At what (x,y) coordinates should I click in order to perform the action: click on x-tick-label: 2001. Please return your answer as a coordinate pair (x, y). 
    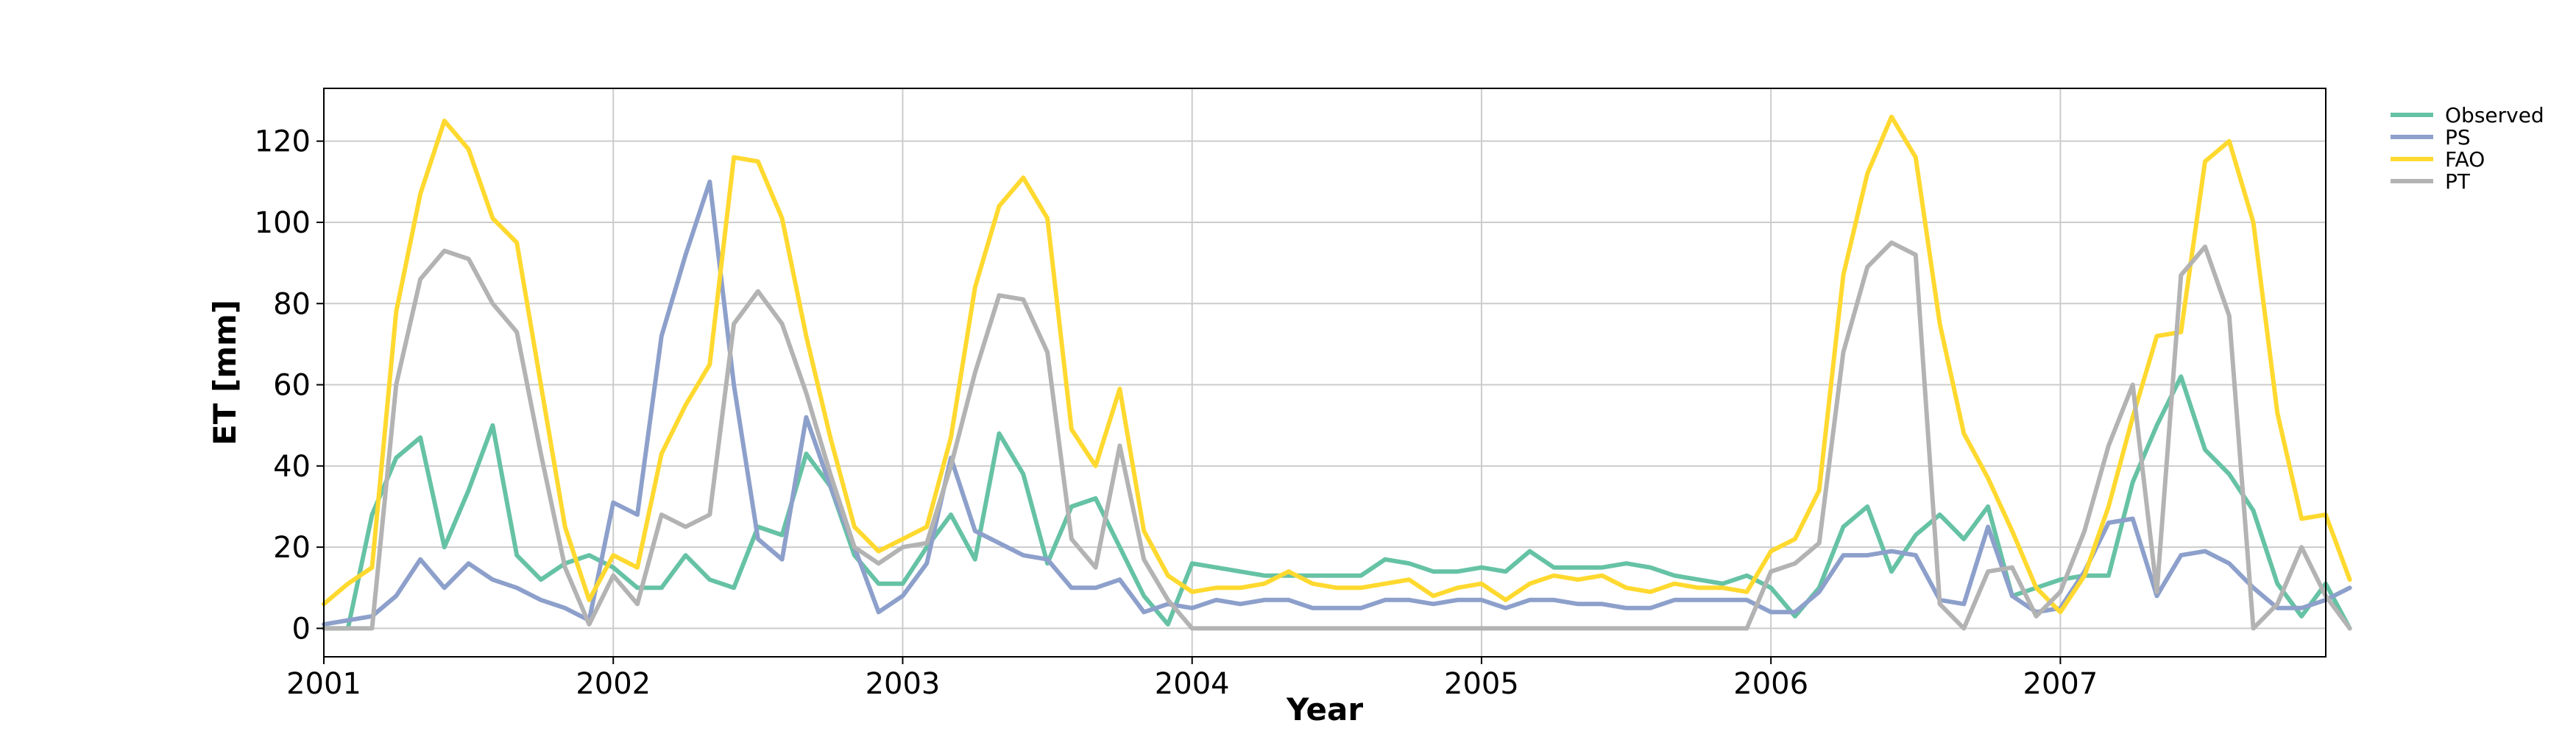
    Looking at the image, I should click on (323, 684).